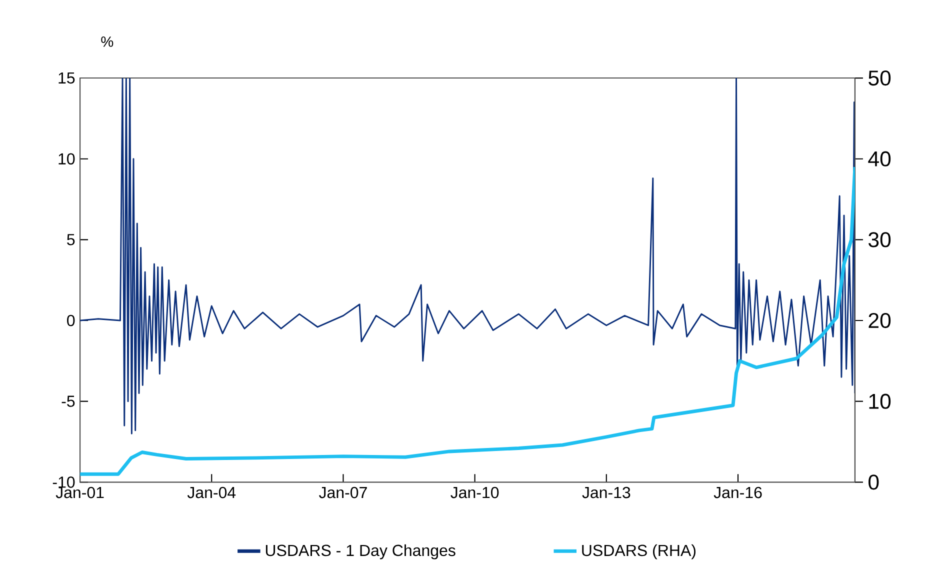  I want to click on legend-label: USDARS - 1 Day Changes, so click(361, 552).